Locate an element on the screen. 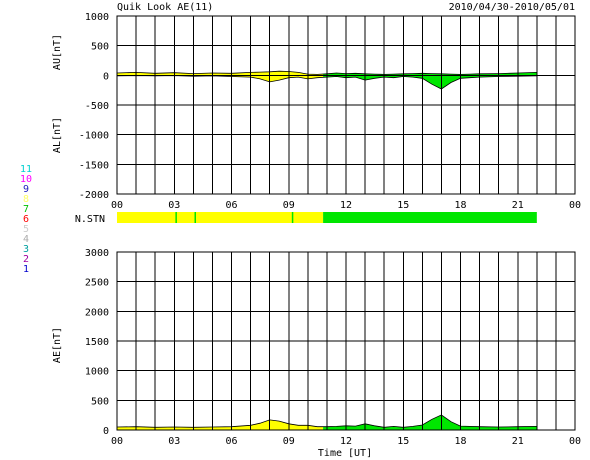 This screenshot has height=460, width=590. legend-label: 11 is located at coordinates (26, 169).